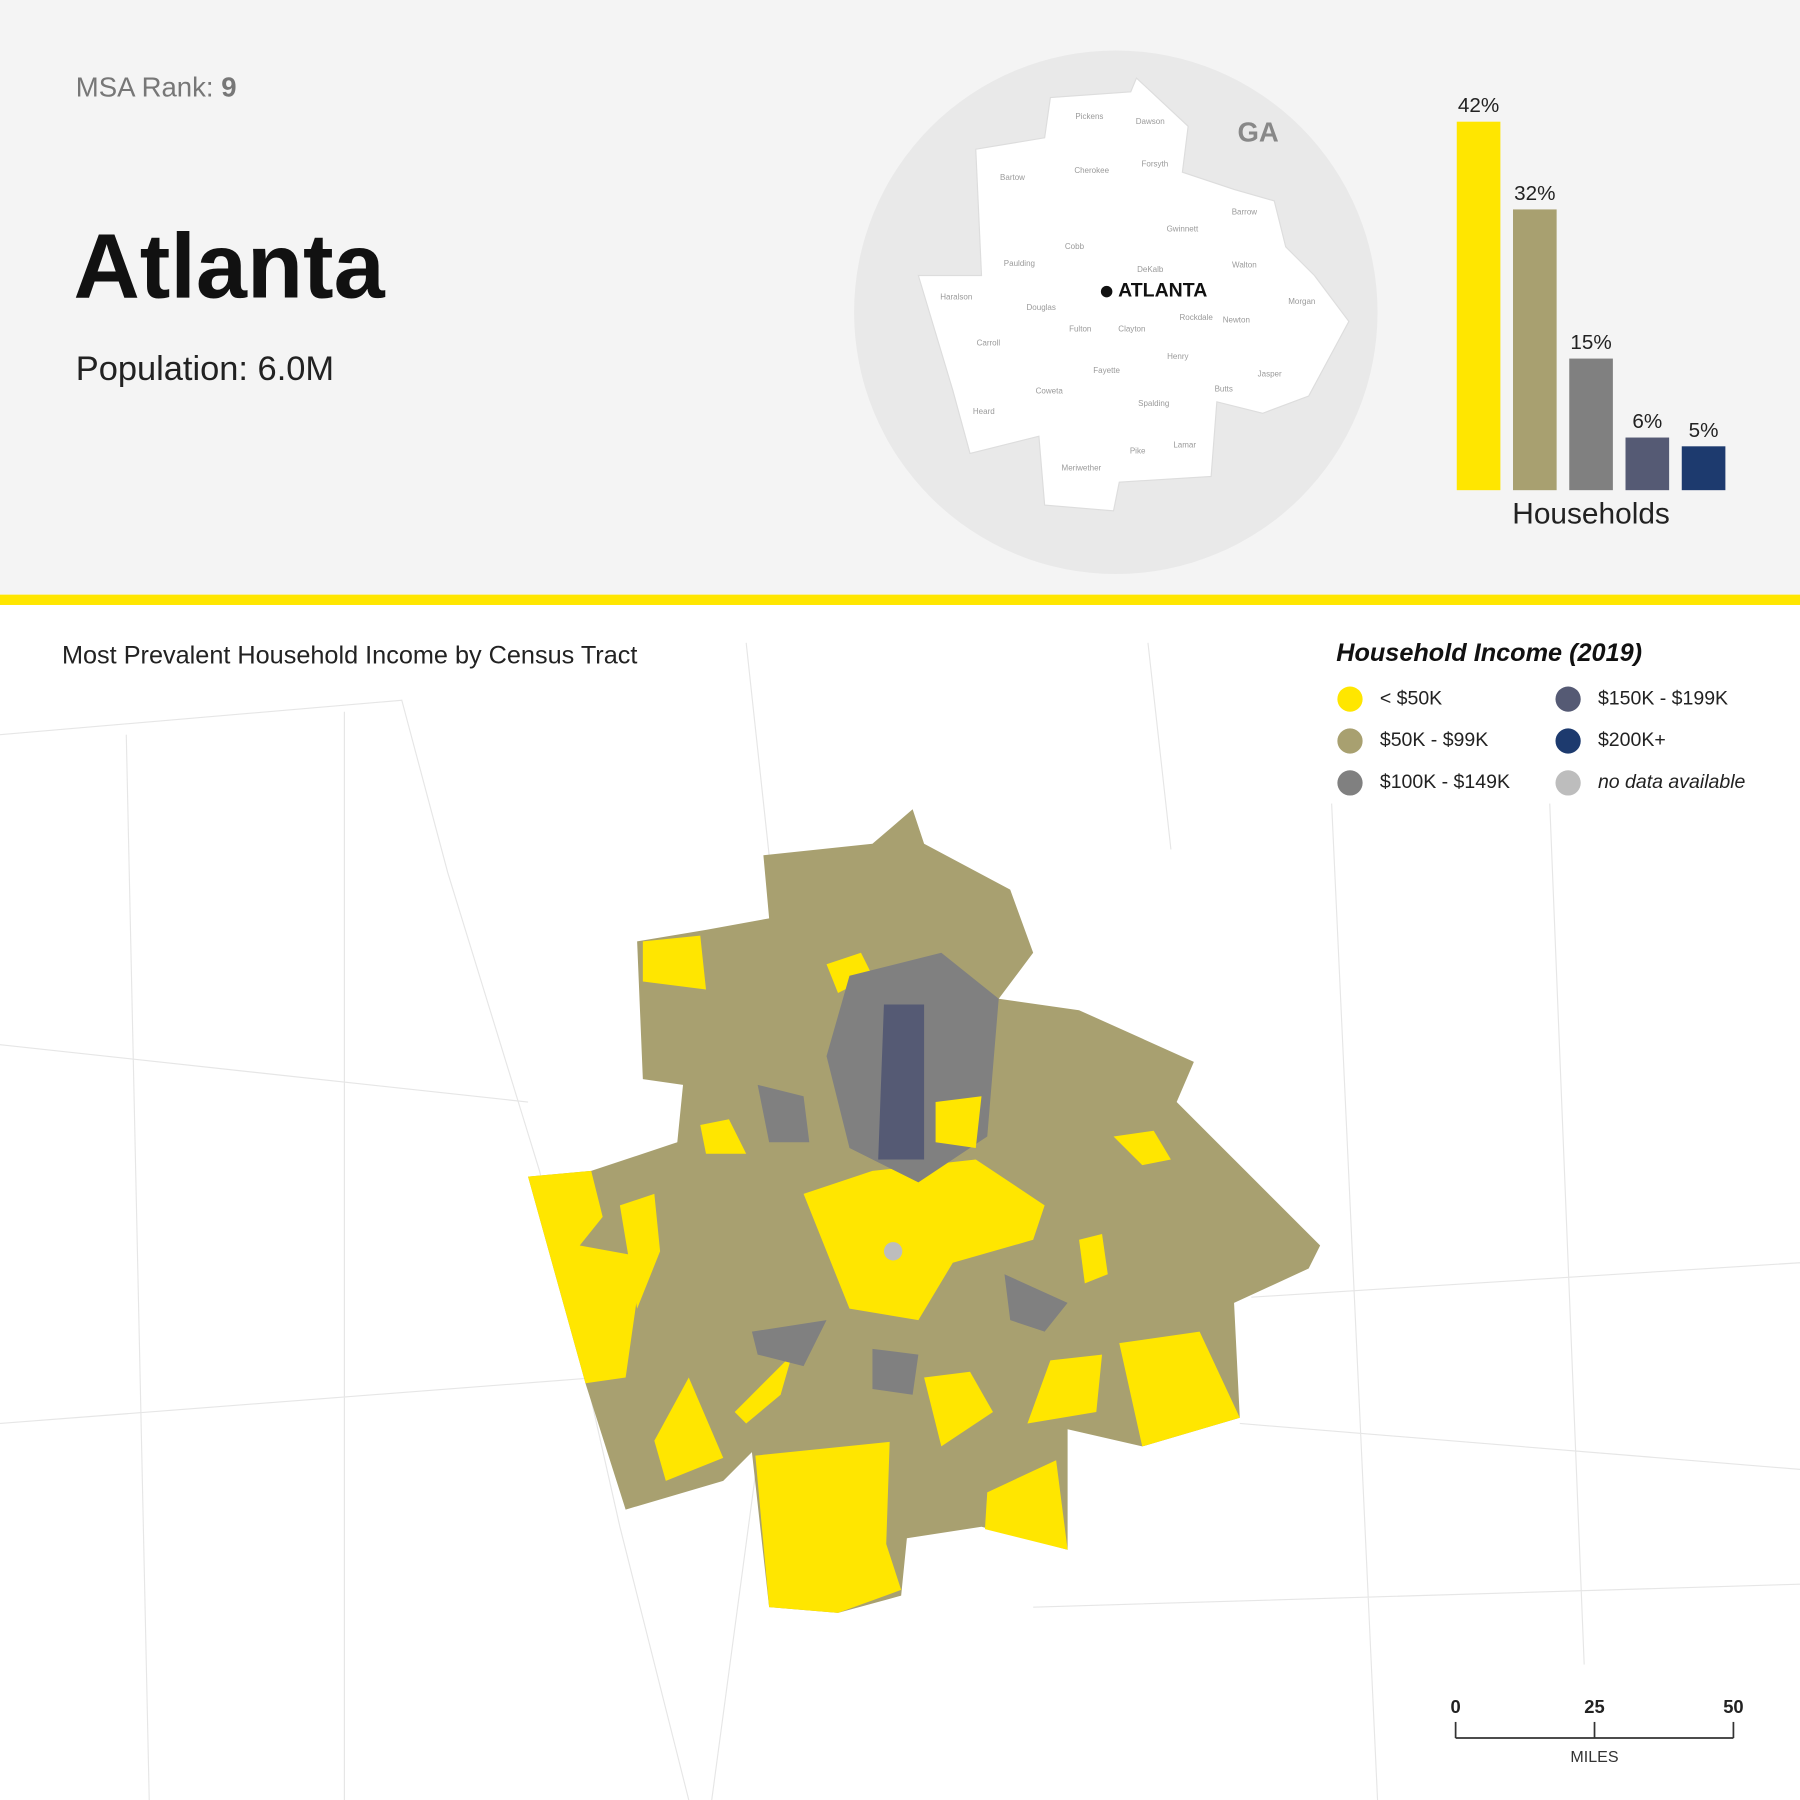 The height and width of the screenshot is (1800, 1800). Describe the element at coordinates (1534, 193) in the screenshot. I see `value-label: 32%` at that location.